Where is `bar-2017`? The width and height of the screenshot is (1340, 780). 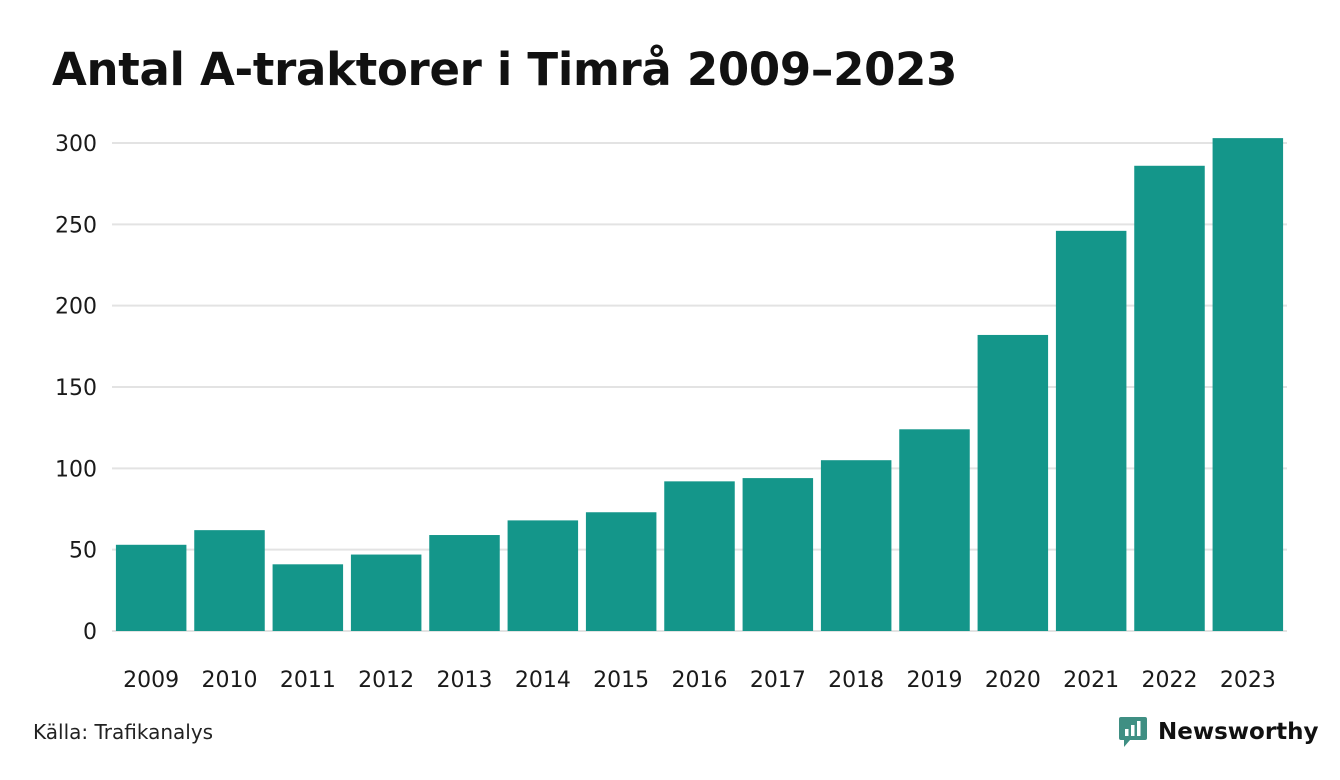 bar-2017 is located at coordinates (778, 554).